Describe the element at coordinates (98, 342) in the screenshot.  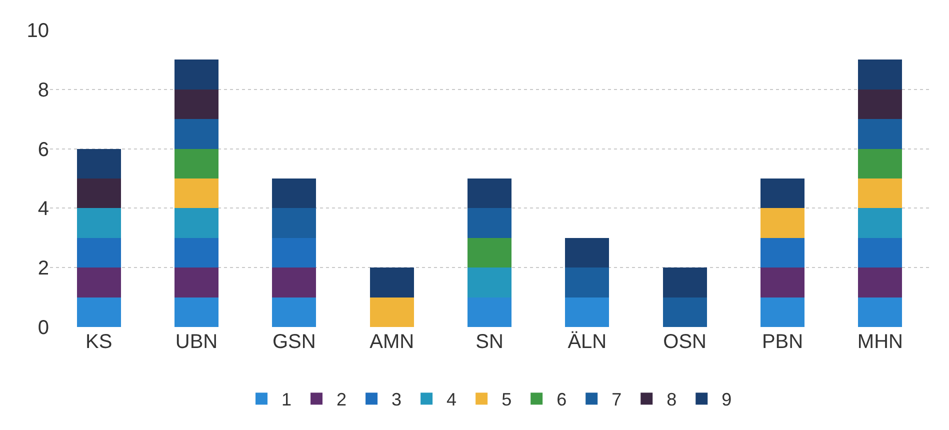
I see `x-tick-label: KS` at that location.